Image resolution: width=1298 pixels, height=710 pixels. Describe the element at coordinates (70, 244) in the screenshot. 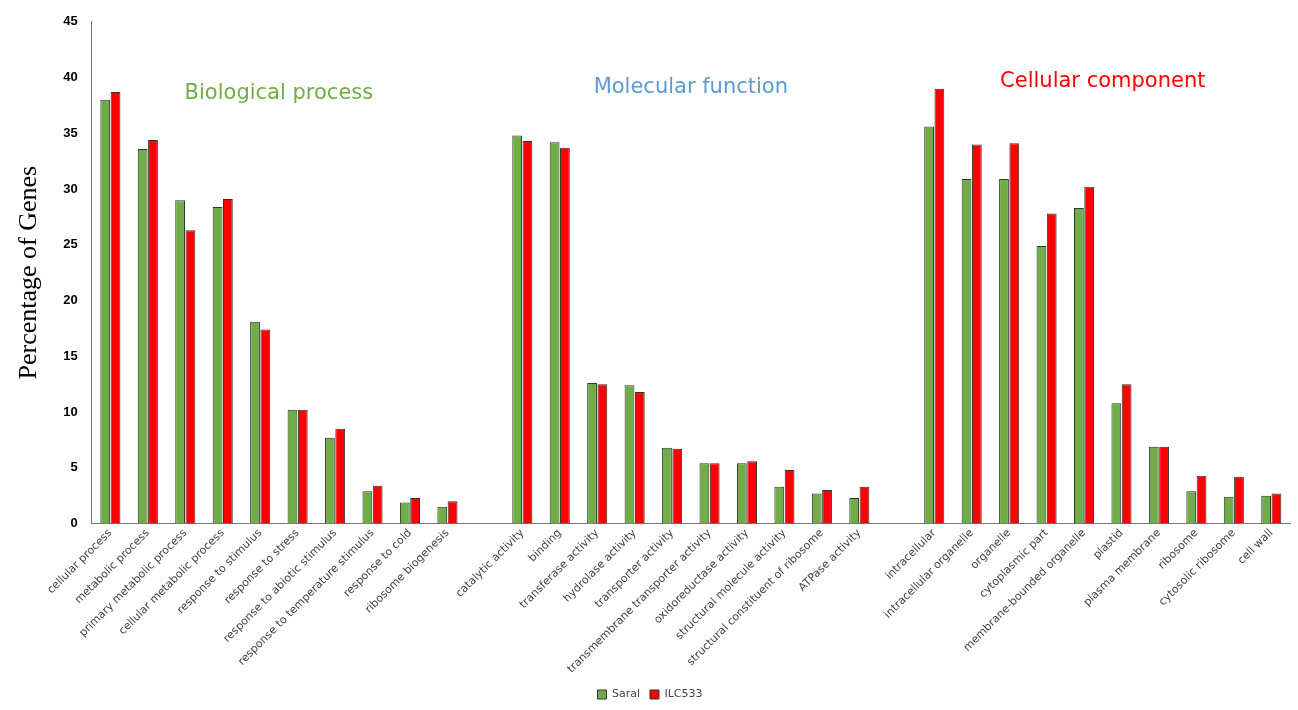

I see `y-tick-label: 25` at that location.